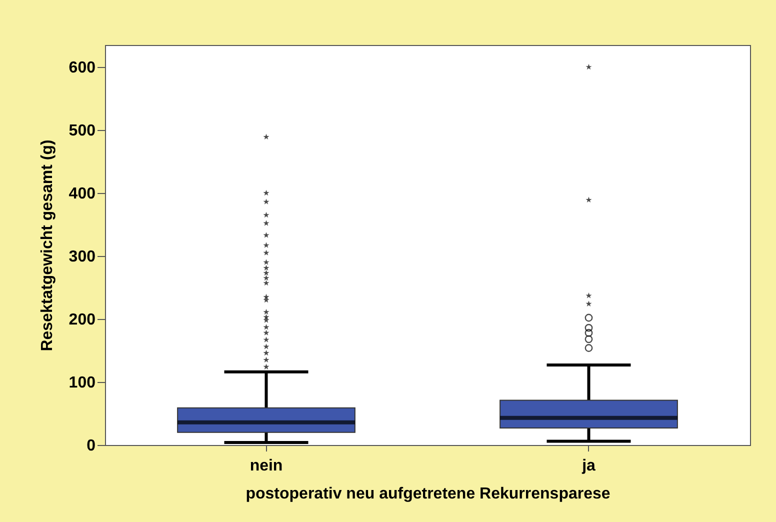  I want to click on y-tick-label: 500, so click(82, 131).